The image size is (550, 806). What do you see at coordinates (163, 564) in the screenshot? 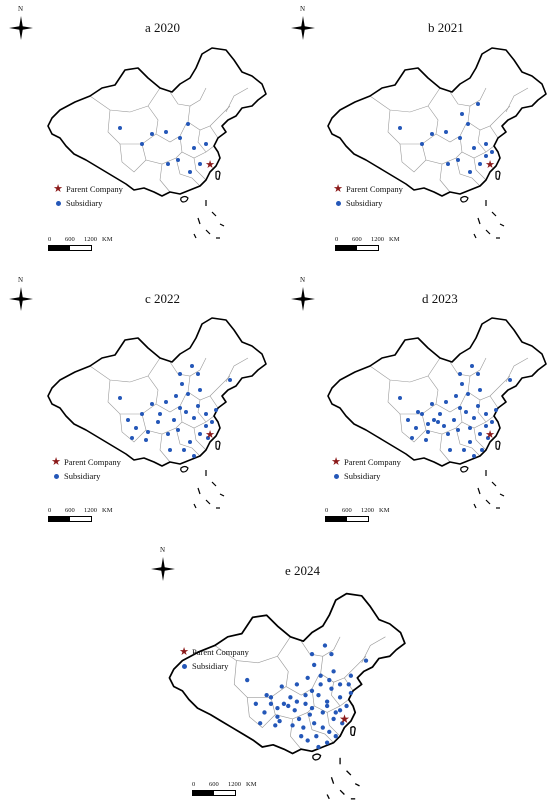
I see `north-arrow-icon: N` at bounding box center [163, 564].